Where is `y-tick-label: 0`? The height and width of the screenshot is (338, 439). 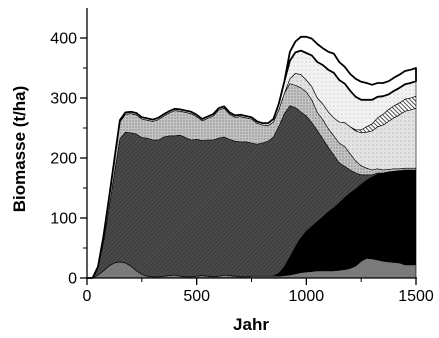
y-tick-label: 0 is located at coordinates (72, 279).